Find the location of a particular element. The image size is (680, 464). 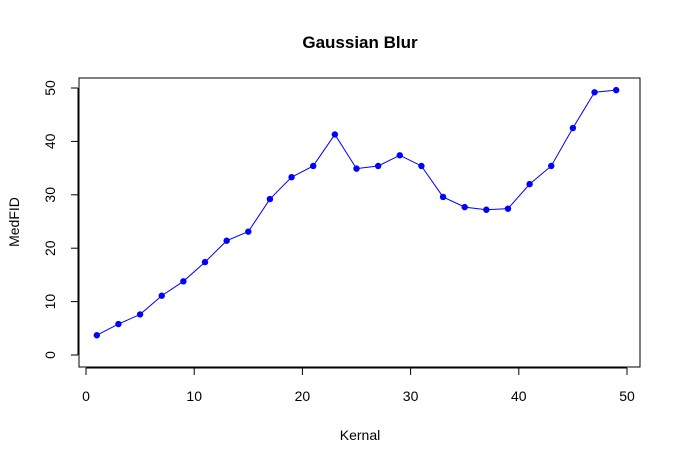

y-axis: 0 10 20 30 40 50 is located at coordinates (60, 219).